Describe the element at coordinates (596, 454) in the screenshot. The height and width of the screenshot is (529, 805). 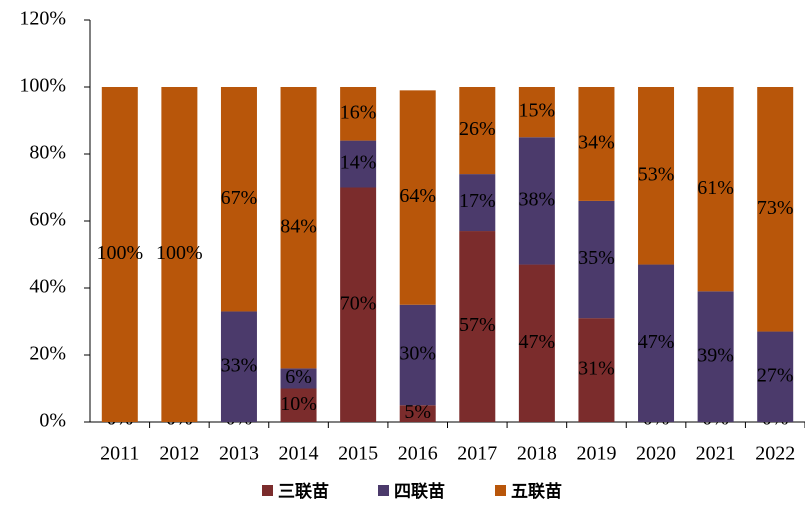
I see `x-tick-label: 2019` at that location.